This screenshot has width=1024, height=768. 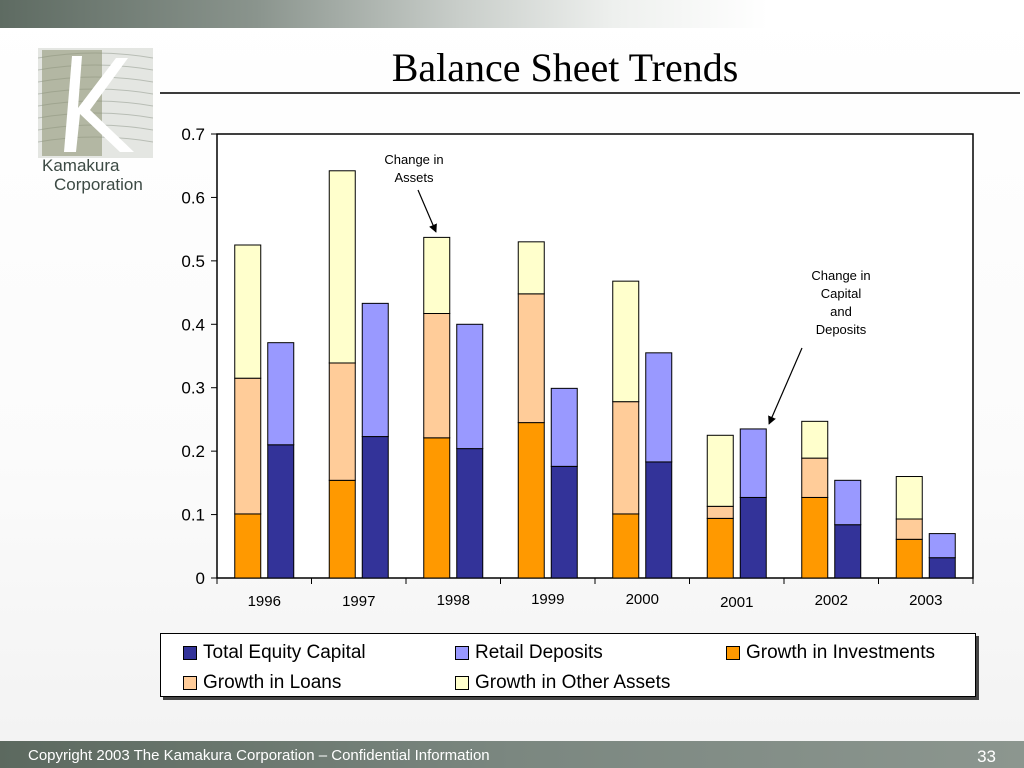 I want to click on annotation-assets-line-2: Assets, so click(x=414, y=177).